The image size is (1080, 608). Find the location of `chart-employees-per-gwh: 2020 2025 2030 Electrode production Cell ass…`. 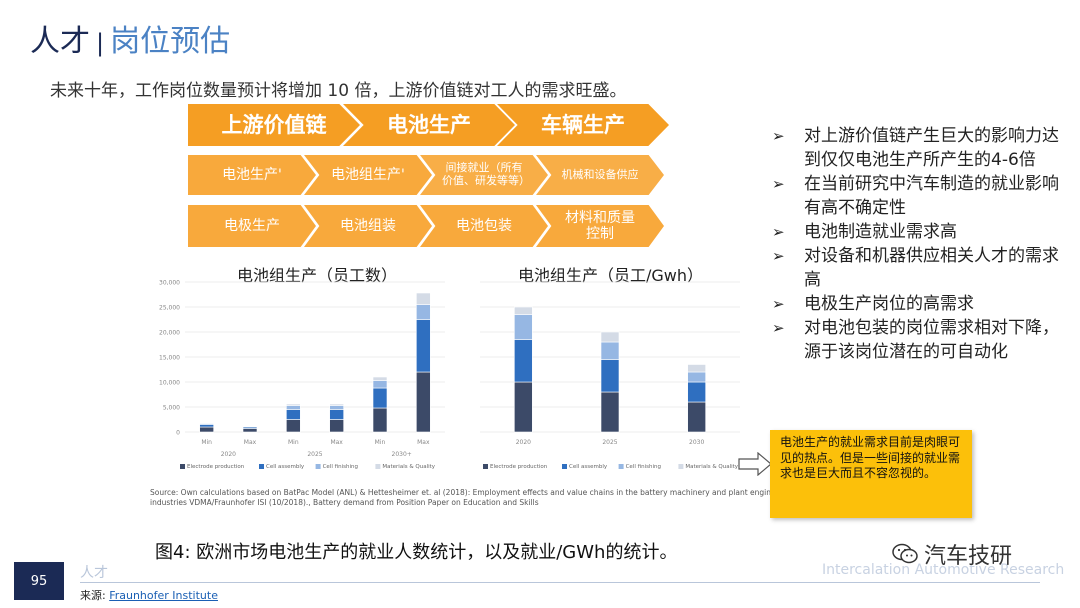

chart-employees-per-gwh: 2020 2025 2030 Electrode production Cell ass… is located at coordinates (610, 375).